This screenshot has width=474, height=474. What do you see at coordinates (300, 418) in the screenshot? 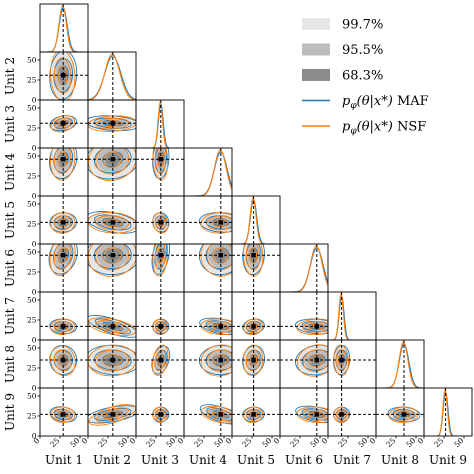
I see `panel-8-5: 0 25 50` at bounding box center [300, 418].